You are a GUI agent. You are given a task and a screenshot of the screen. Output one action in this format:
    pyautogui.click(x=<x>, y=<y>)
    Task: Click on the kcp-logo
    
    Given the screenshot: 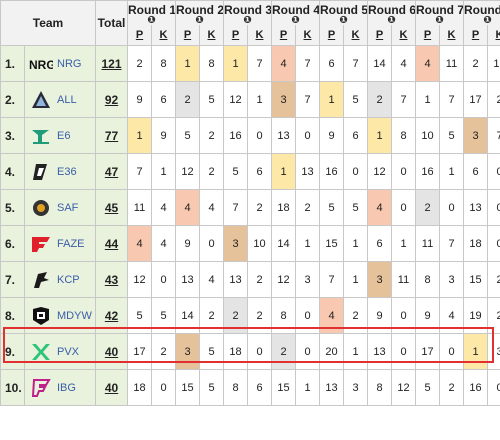 What is the action you would take?
    pyautogui.click(x=41, y=280)
    